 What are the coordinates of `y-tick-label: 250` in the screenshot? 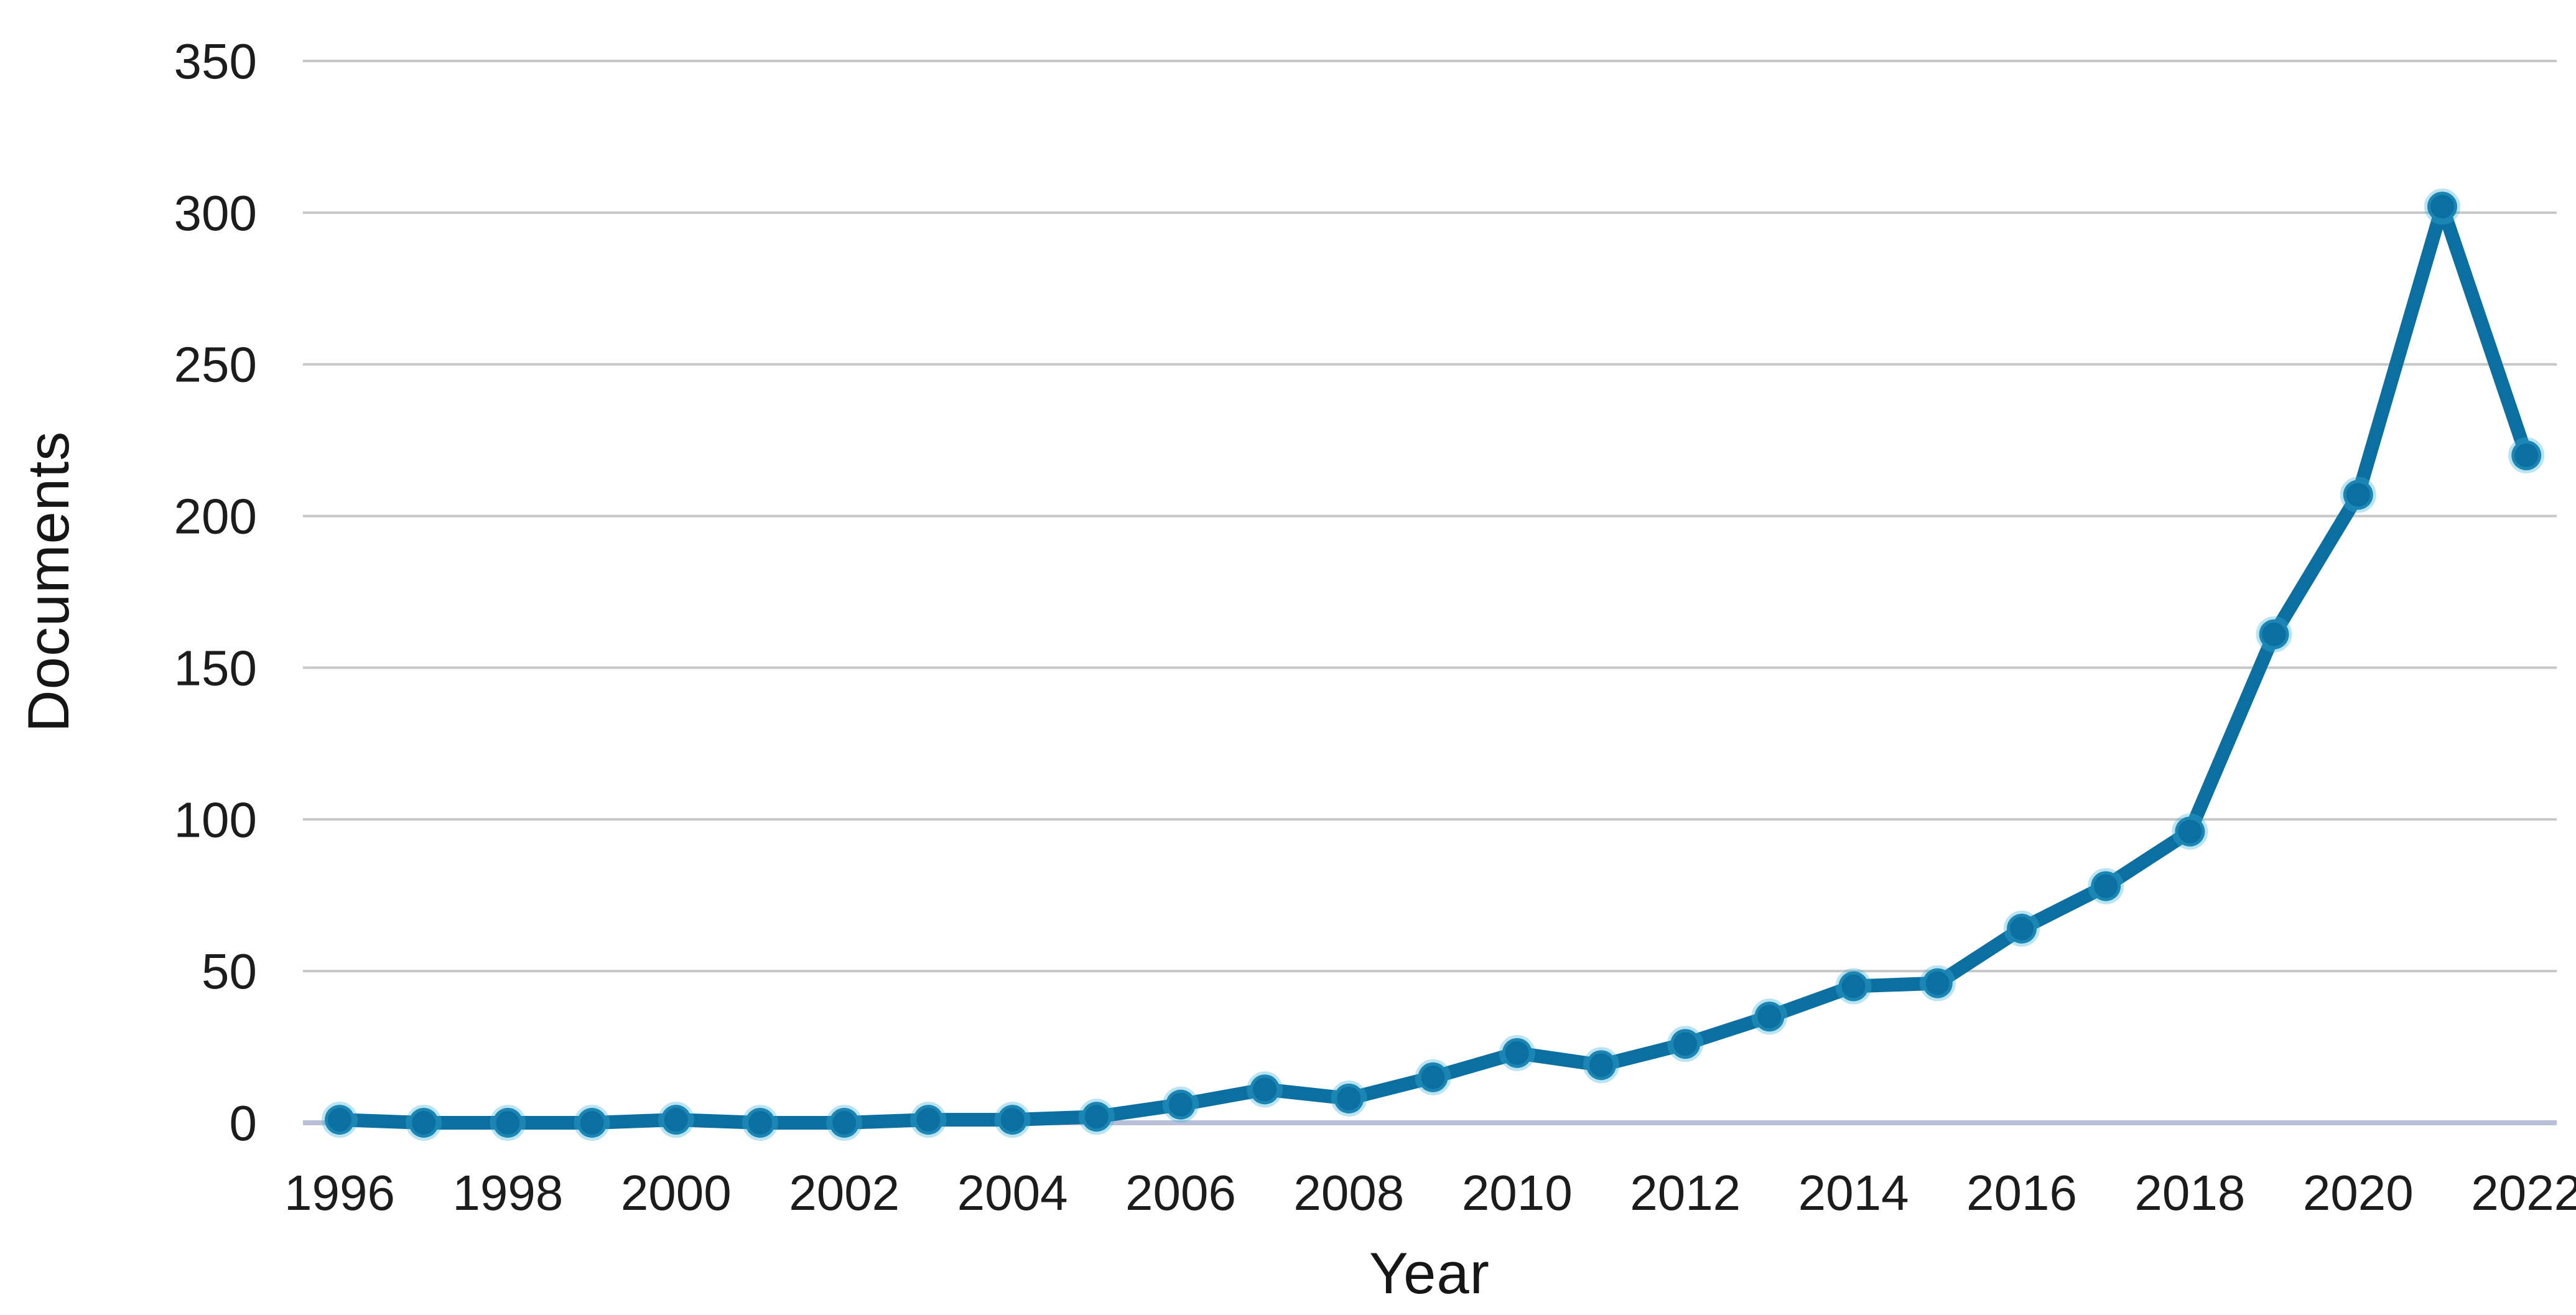 It's located at (215, 365).